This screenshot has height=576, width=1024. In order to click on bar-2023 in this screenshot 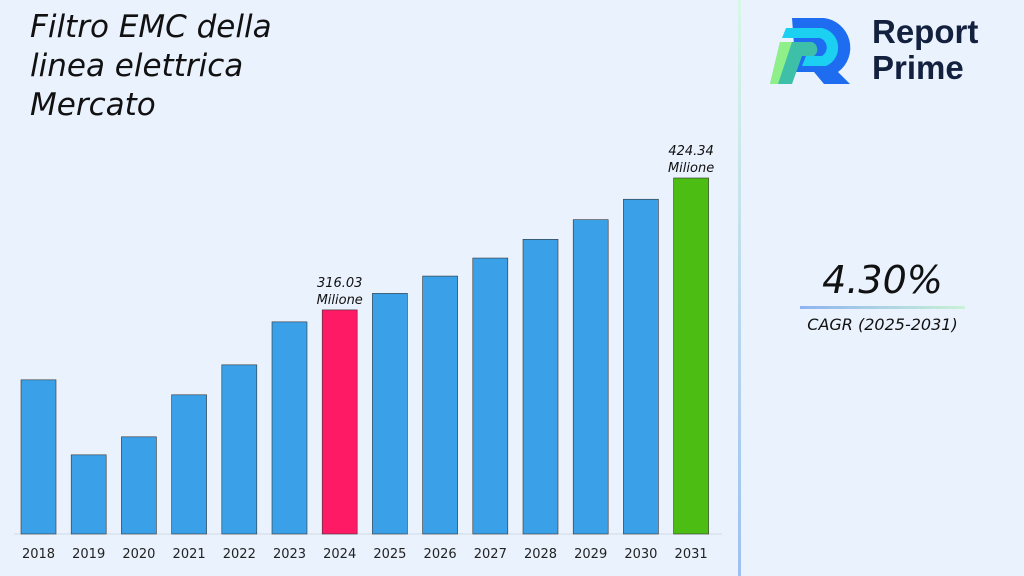, I will do `click(289, 428)`.